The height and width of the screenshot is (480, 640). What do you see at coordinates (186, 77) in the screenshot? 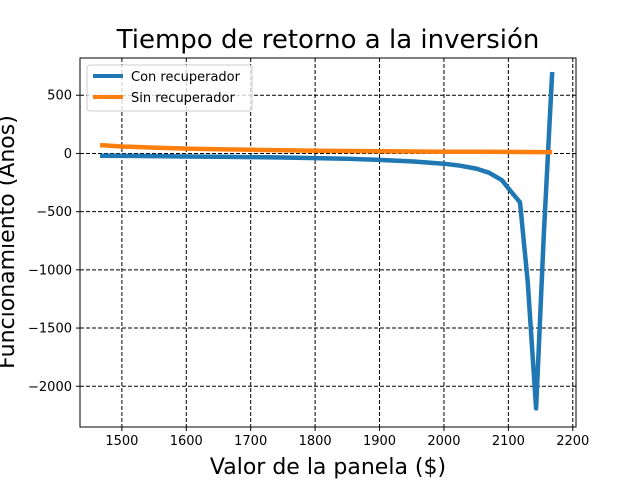
I see `legend-label-con-recuperador: Con recuperador` at bounding box center [186, 77].